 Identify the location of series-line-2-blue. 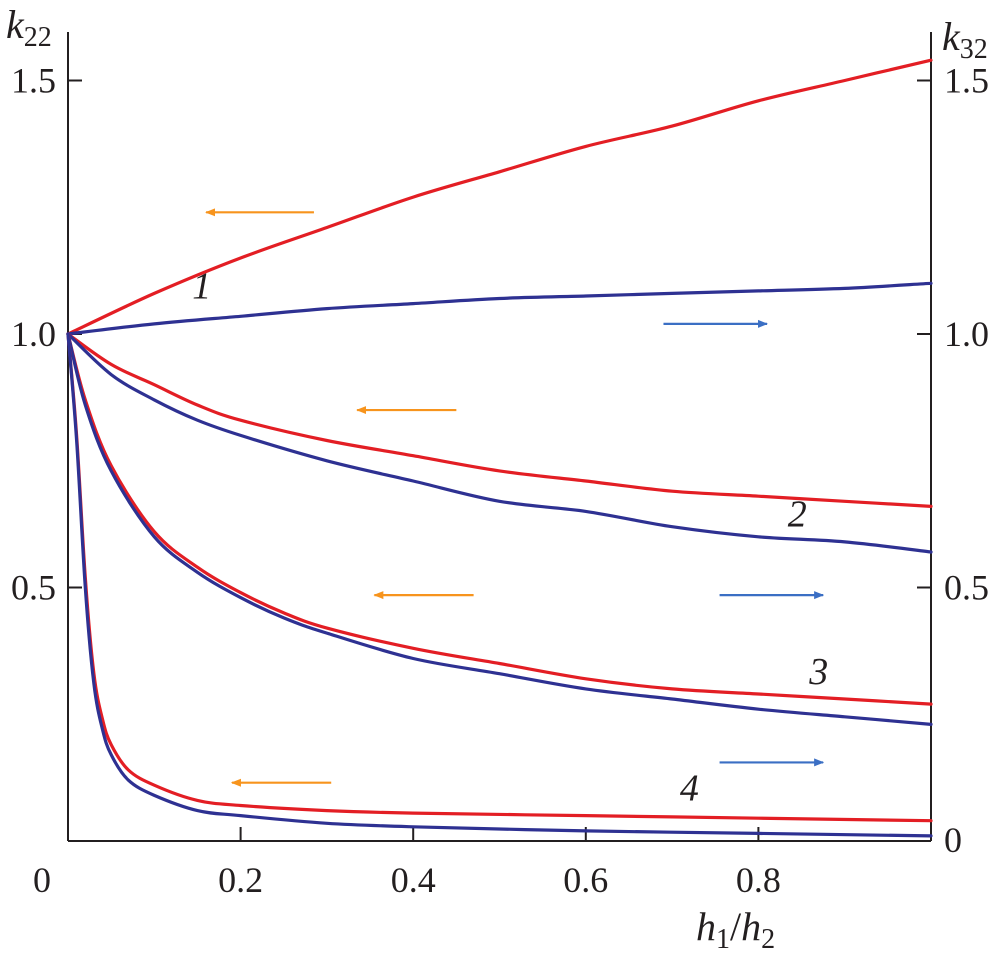
(499, 308).